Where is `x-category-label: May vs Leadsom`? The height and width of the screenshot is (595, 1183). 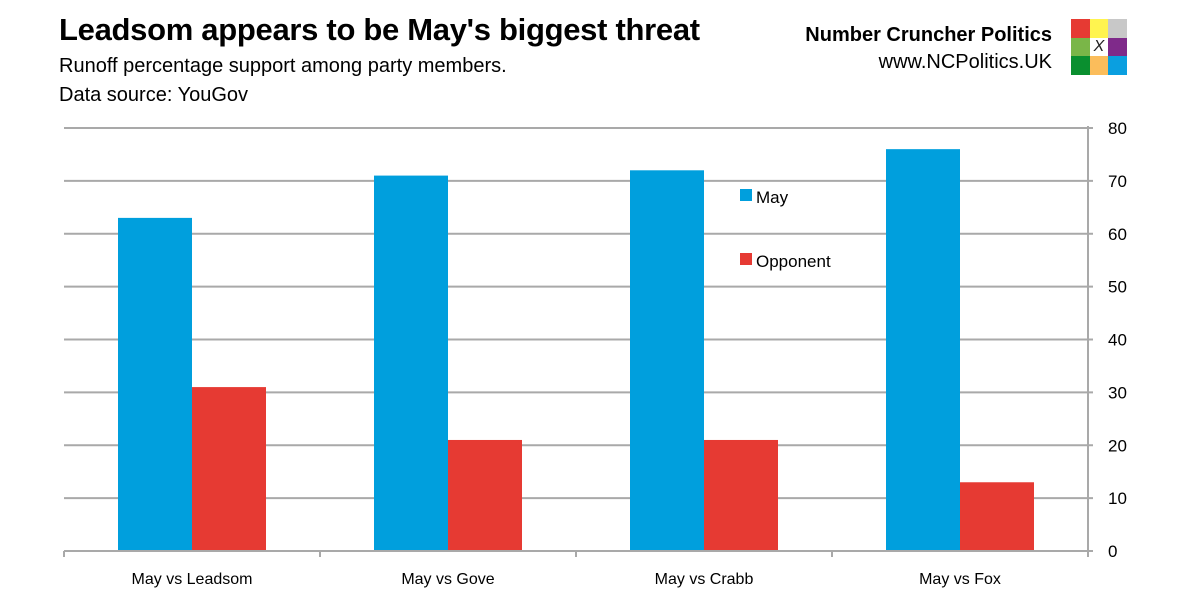
x-category-label: May vs Leadsom is located at coordinates (192, 579).